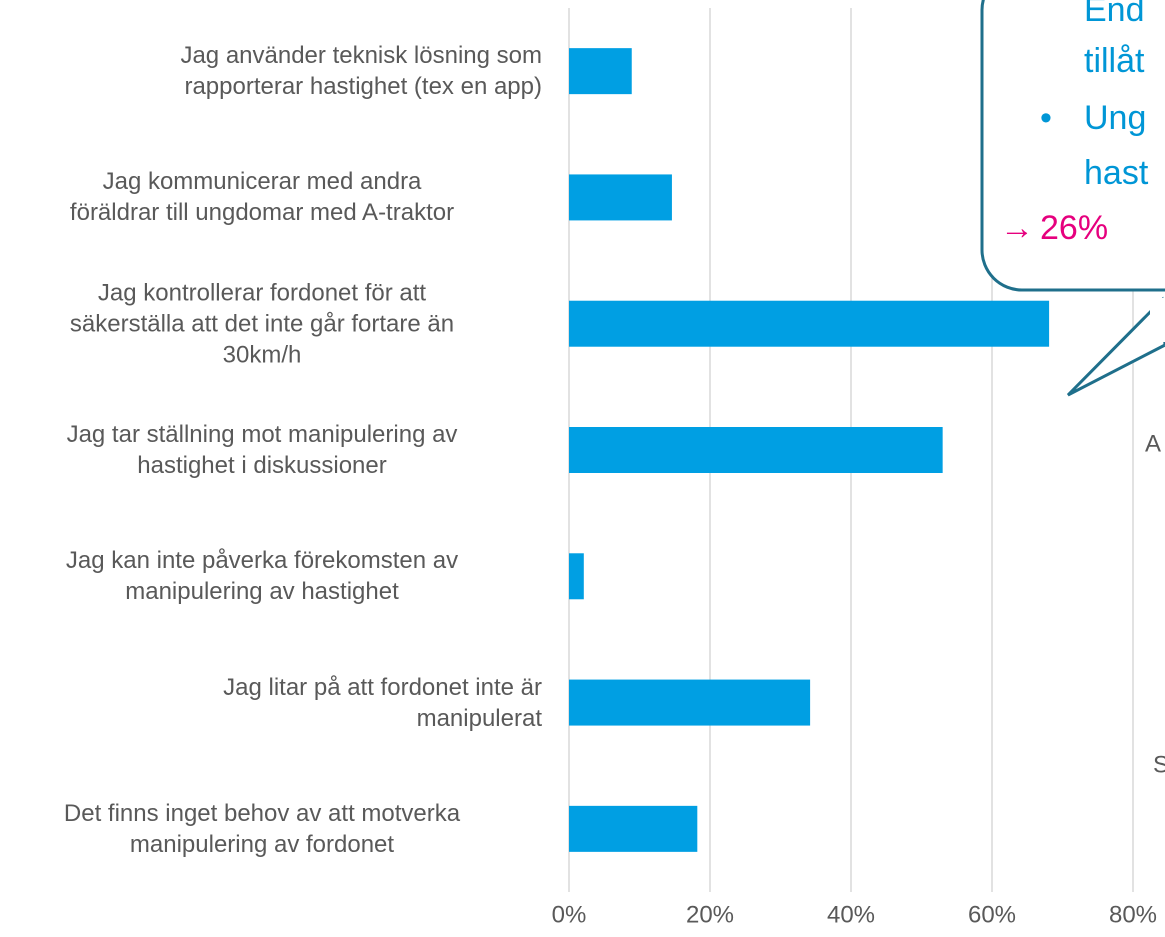 The height and width of the screenshot is (937, 1165). What do you see at coordinates (1133, 914) in the screenshot?
I see `x-tick-label: 80%` at bounding box center [1133, 914].